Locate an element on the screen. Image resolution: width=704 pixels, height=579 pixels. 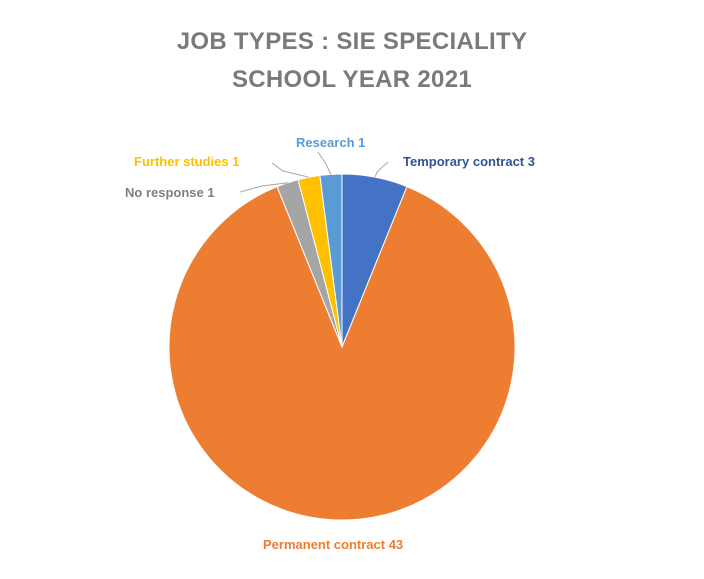
chart-title-line-2: SCHOOL YEAR 2021 is located at coordinates (351, 79).